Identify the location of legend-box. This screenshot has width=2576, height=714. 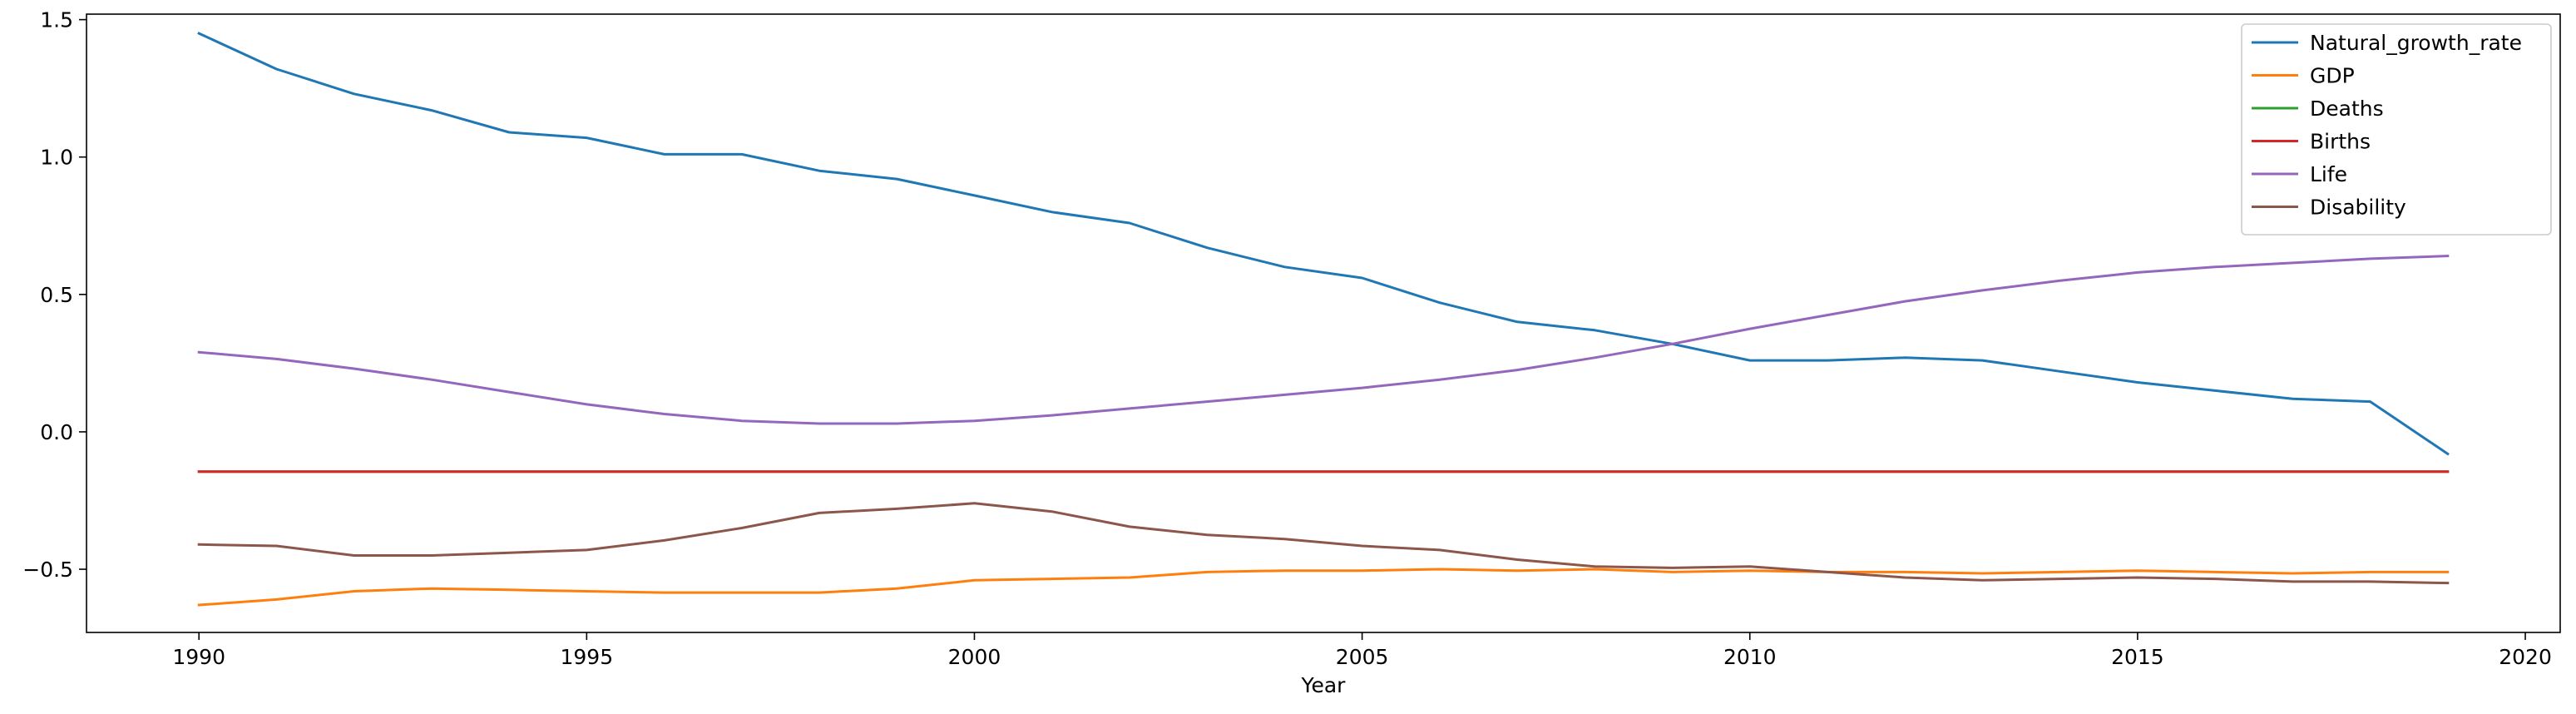
(2396, 129).